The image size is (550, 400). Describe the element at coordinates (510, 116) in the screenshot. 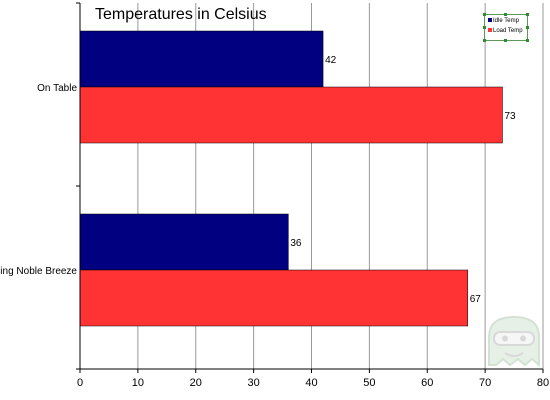

I see `data-label: 73` at that location.